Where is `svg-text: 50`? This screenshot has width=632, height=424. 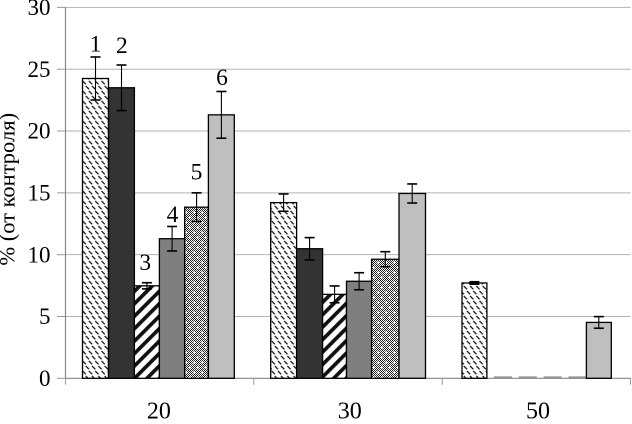
svg-text: 50 is located at coordinates (538, 409).